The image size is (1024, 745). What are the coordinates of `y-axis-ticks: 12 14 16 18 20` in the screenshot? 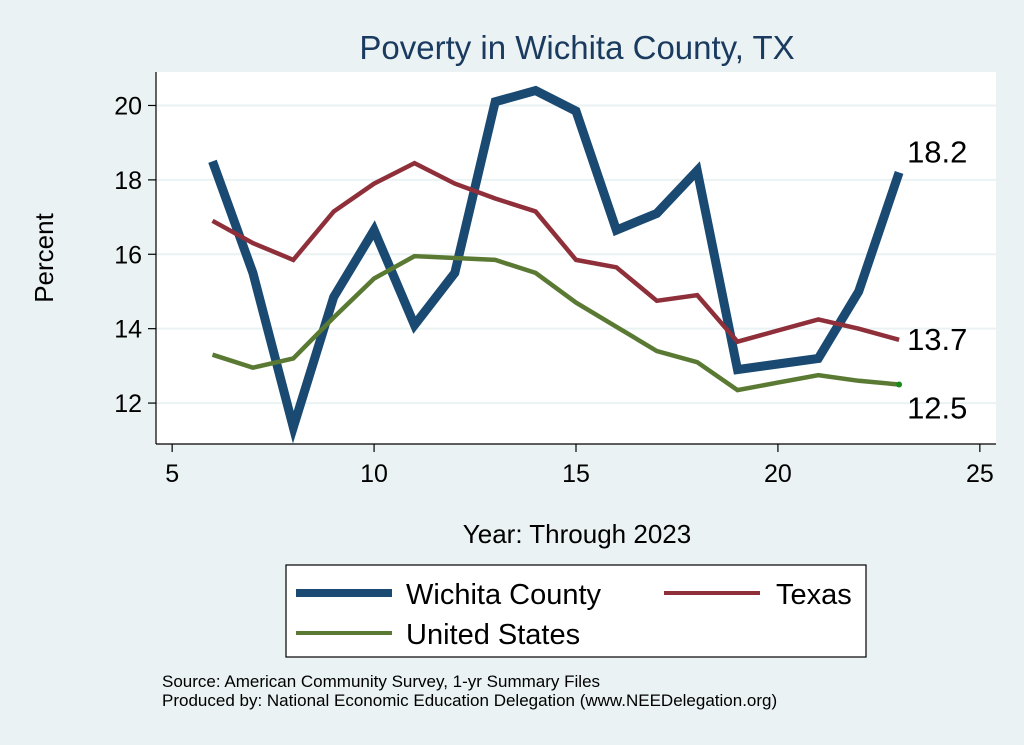 It's located at (135, 255).